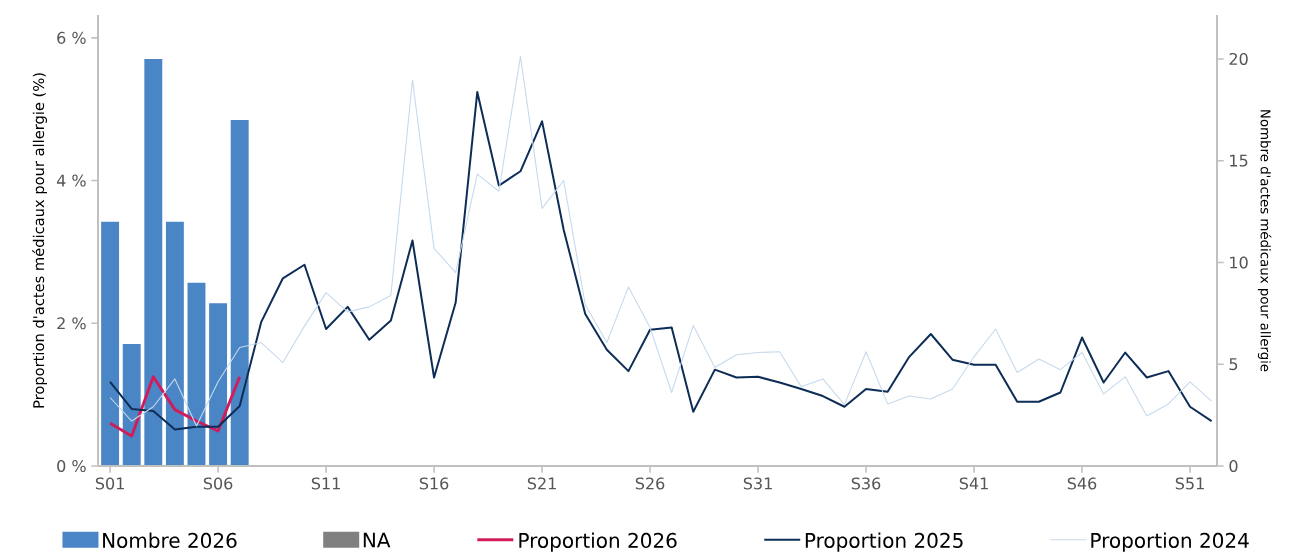 The width and height of the screenshot is (1291, 560). I want to click on y-tick-label: 2 %, so click(71, 323).